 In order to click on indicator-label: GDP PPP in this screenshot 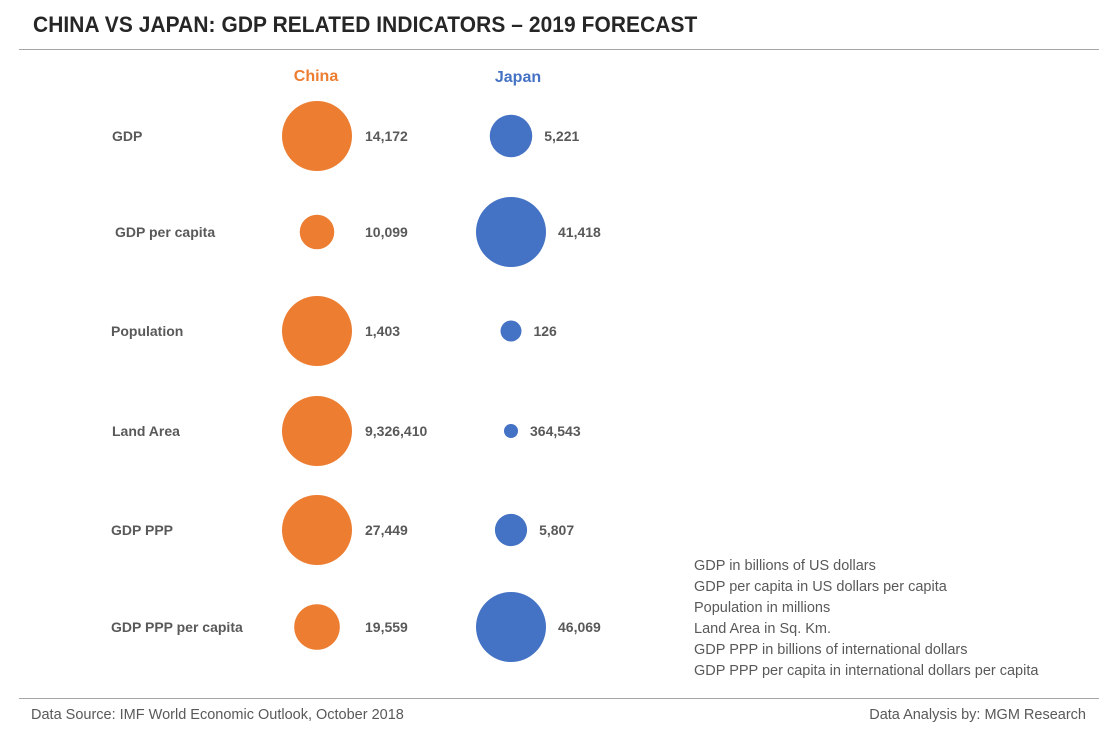, I will do `click(142, 530)`.